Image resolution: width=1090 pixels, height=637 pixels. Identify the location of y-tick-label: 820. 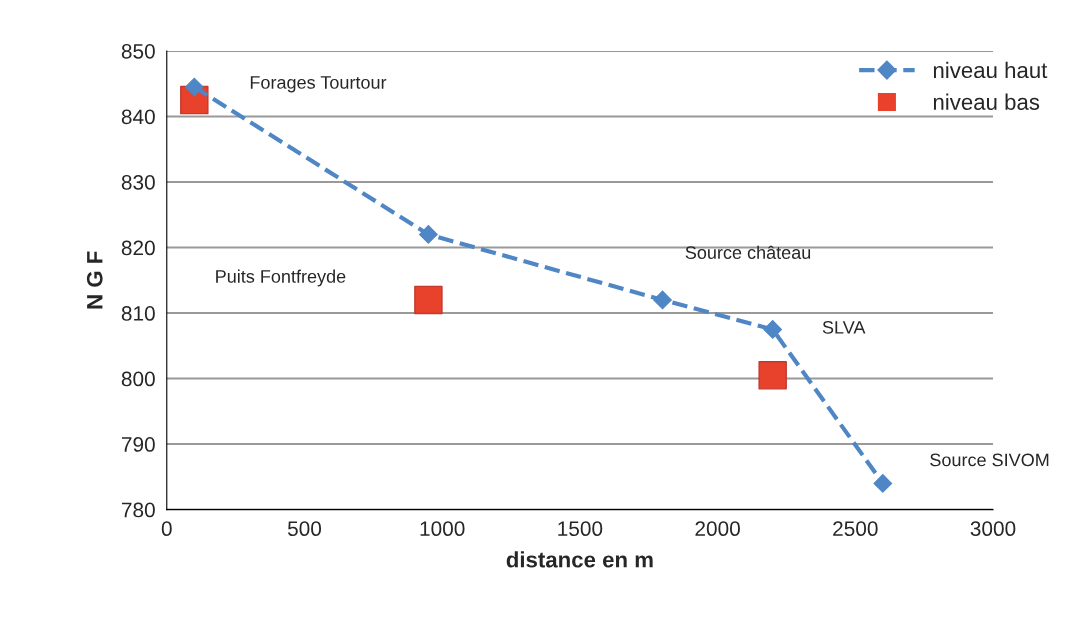
(138, 248).